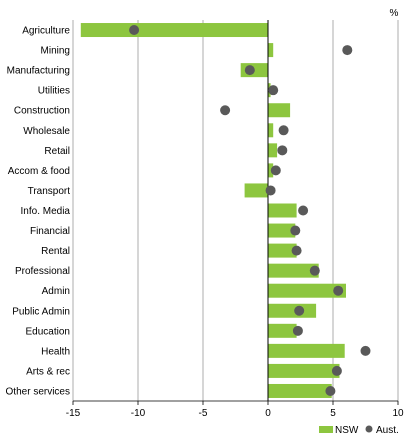  I want to click on x-tick-label: -5, so click(203, 413).